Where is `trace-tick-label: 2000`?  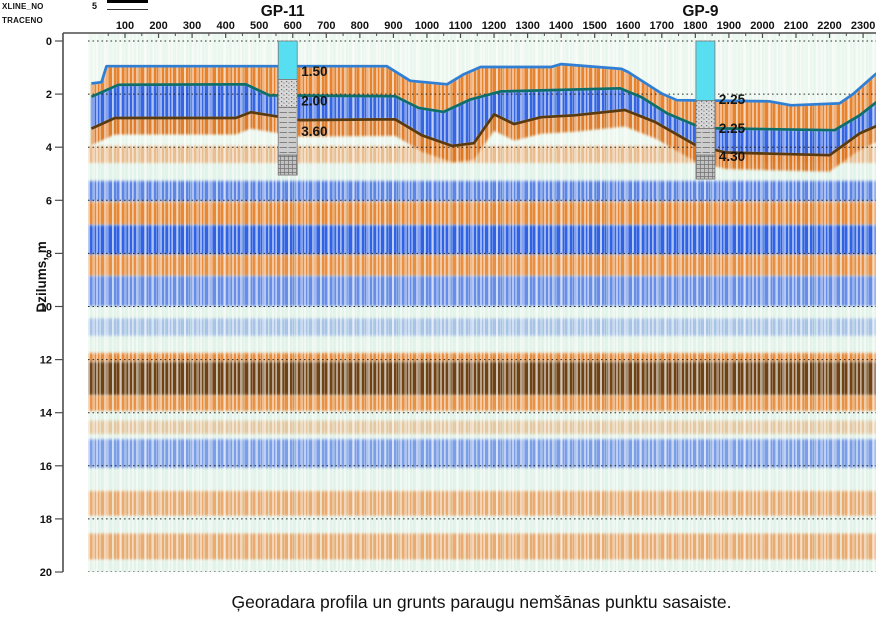
trace-tick-label: 2000 is located at coordinates (762, 26).